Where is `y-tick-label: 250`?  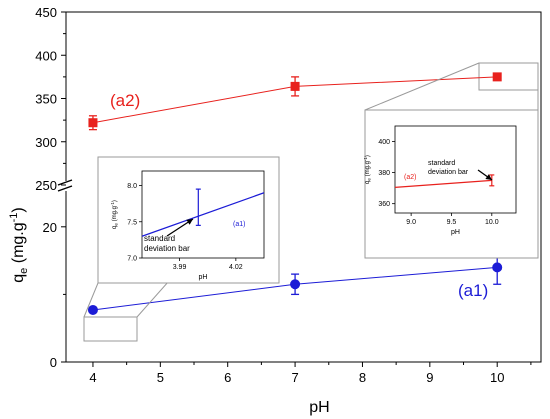
y-tick-label: 250 is located at coordinates (46, 185).